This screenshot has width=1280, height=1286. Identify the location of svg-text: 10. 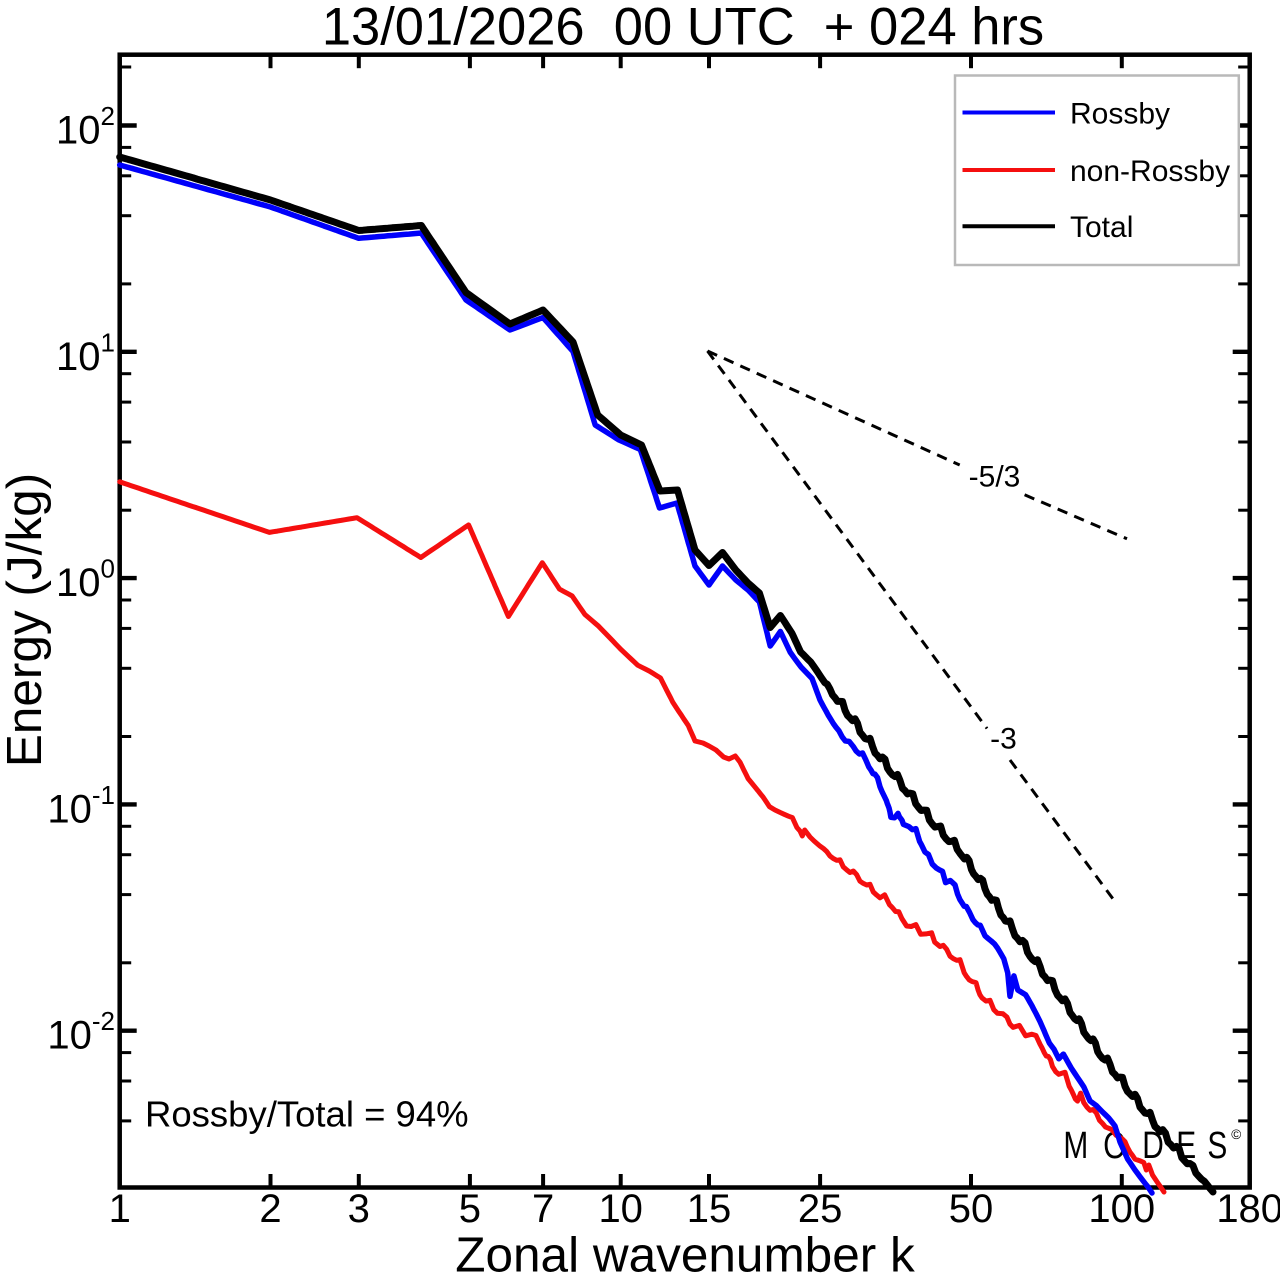
(620, 1209).